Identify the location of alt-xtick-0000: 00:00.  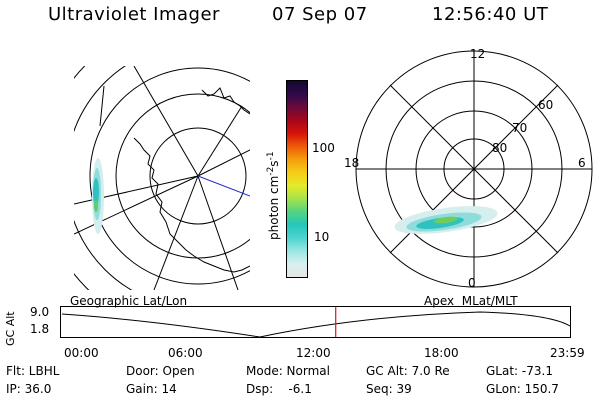
(81, 353).